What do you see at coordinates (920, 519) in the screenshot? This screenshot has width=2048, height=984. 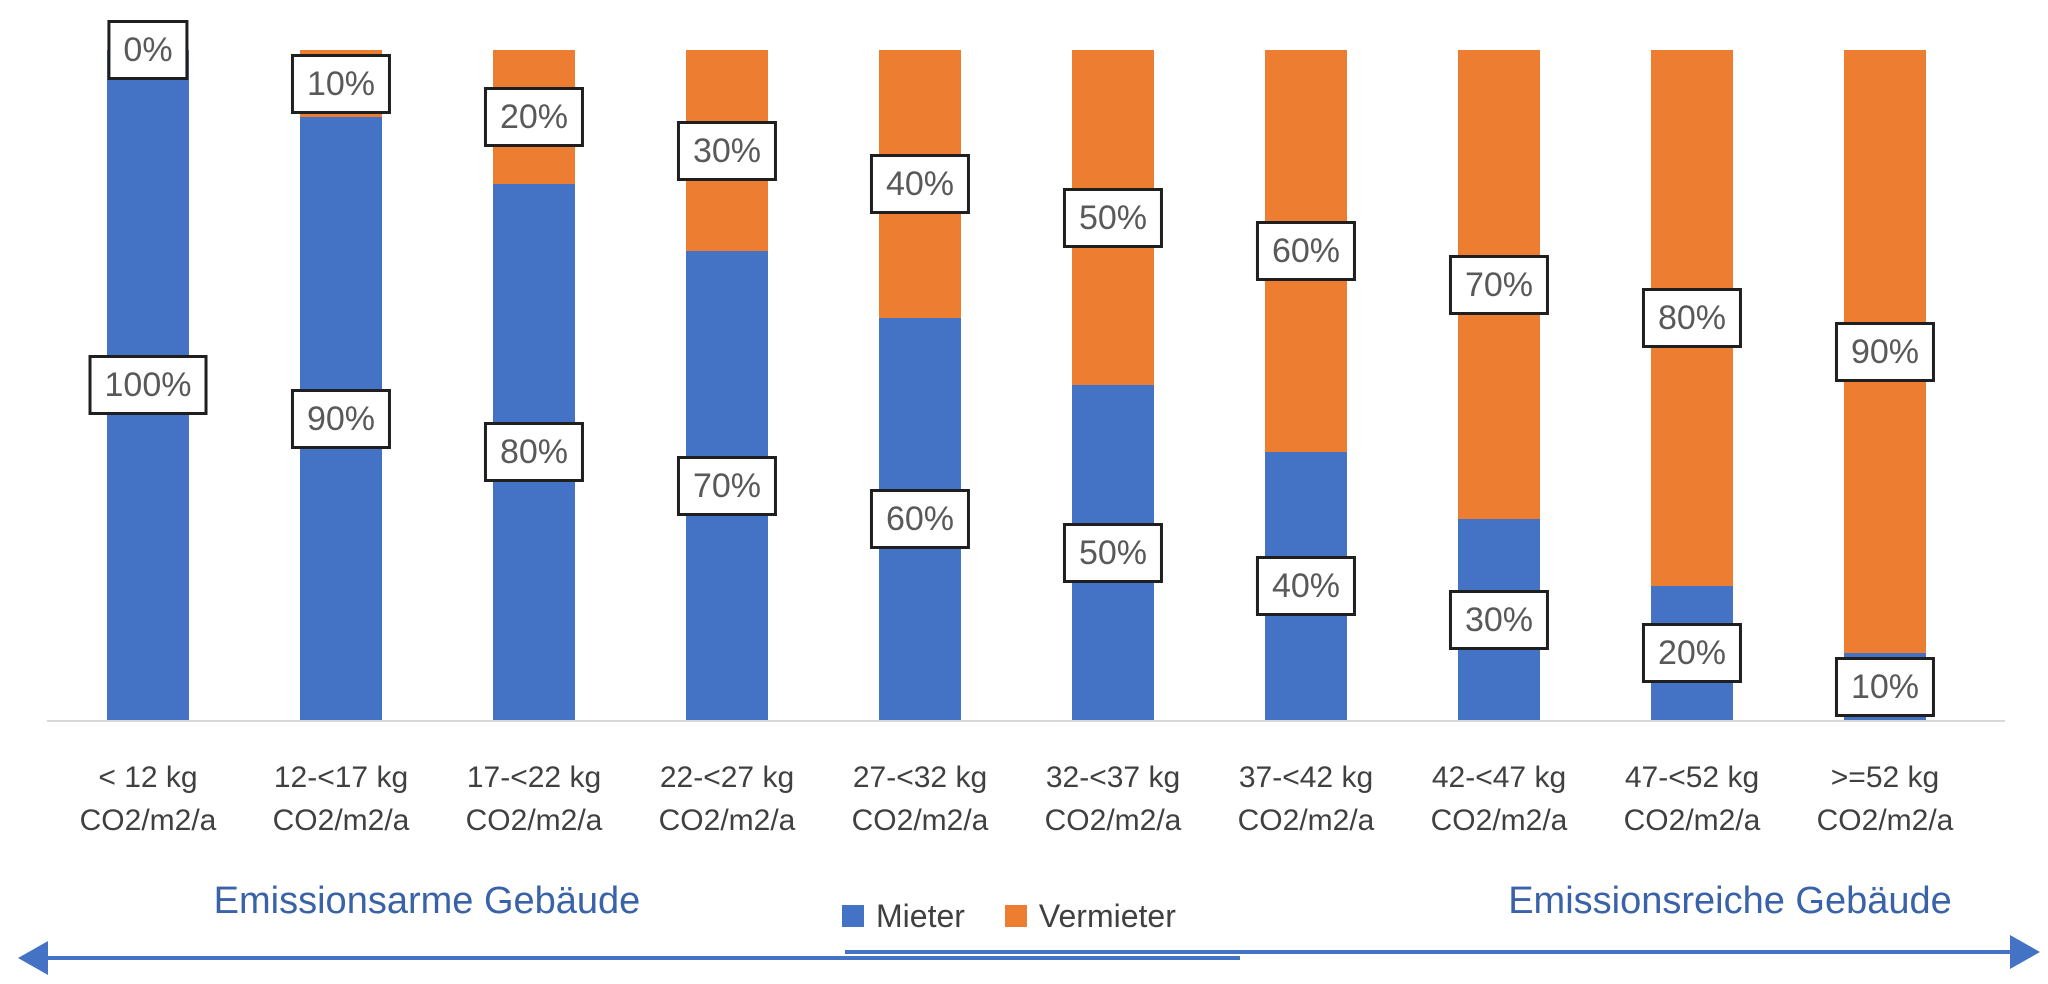 I see `data-label-mieter: 60%` at bounding box center [920, 519].